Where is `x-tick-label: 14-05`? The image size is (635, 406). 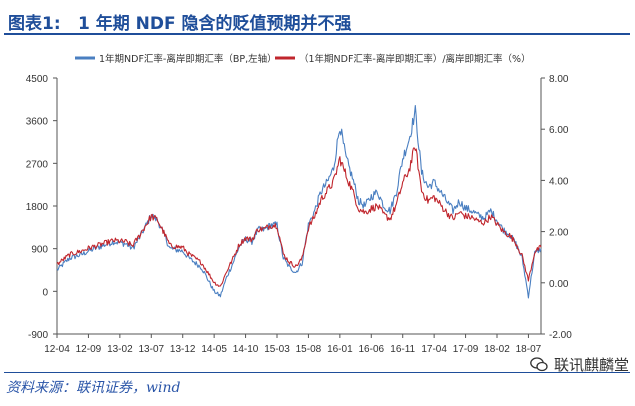 x-tick-label: 14-05 is located at coordinates (214, 349).